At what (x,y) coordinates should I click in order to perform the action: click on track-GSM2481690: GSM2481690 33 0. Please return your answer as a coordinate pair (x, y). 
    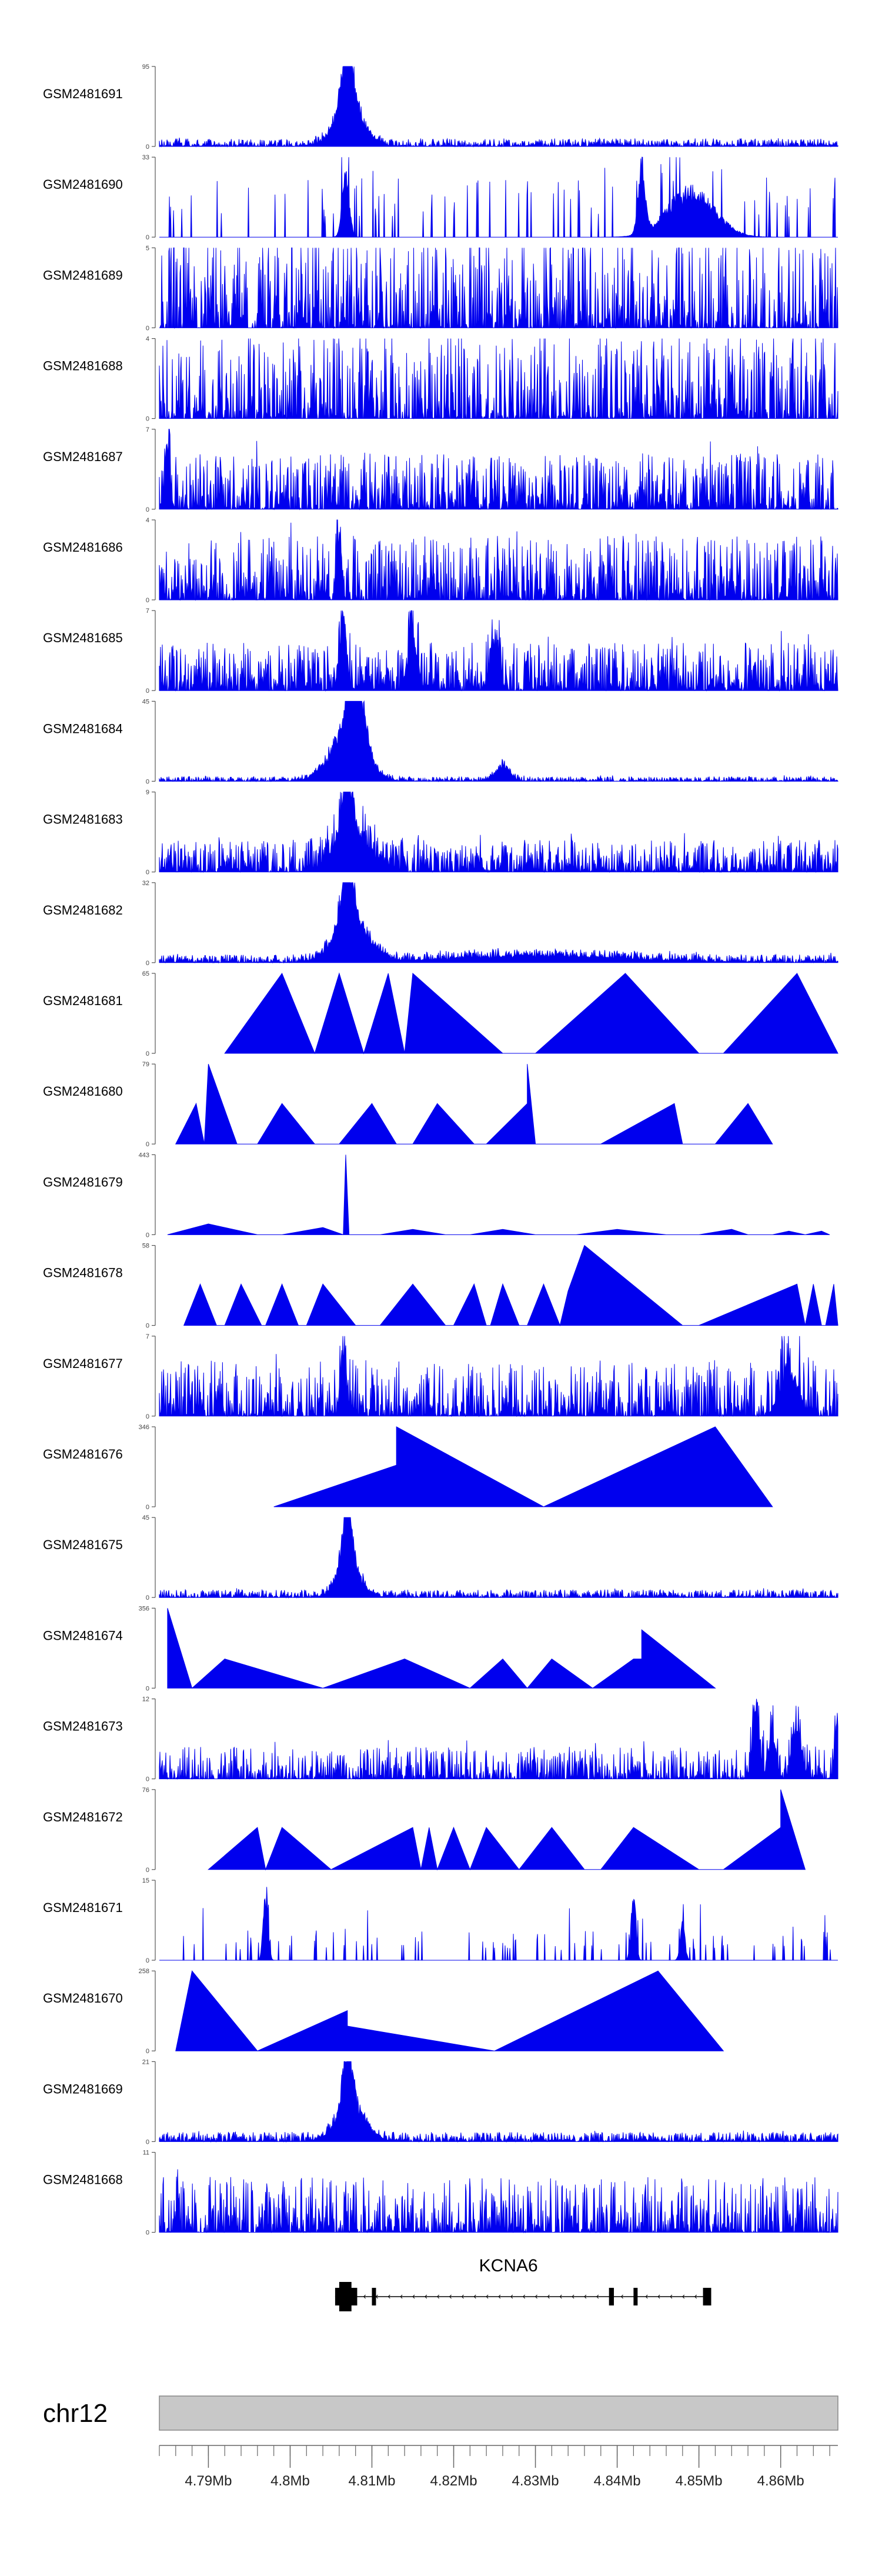
    Looking at the image, I should click on (440, 197).